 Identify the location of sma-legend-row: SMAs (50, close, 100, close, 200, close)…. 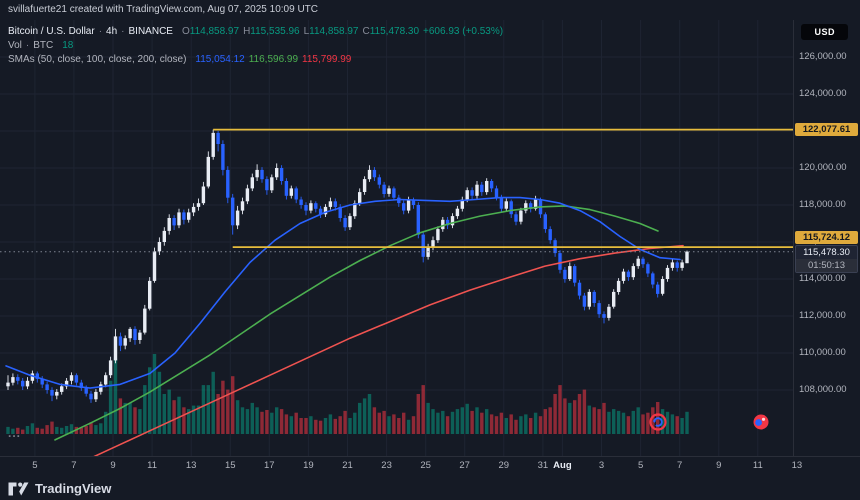
(255, 60).